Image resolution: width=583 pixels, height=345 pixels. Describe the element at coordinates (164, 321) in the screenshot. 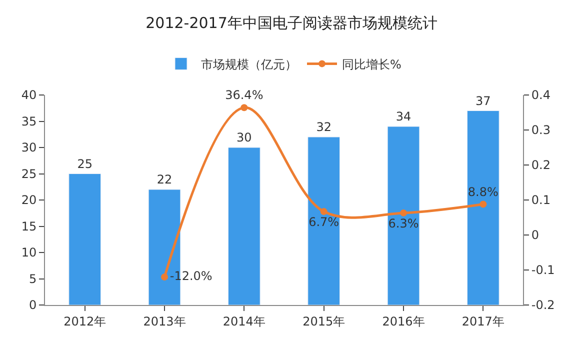

I see `x-tick-label: 2013年` at that location.